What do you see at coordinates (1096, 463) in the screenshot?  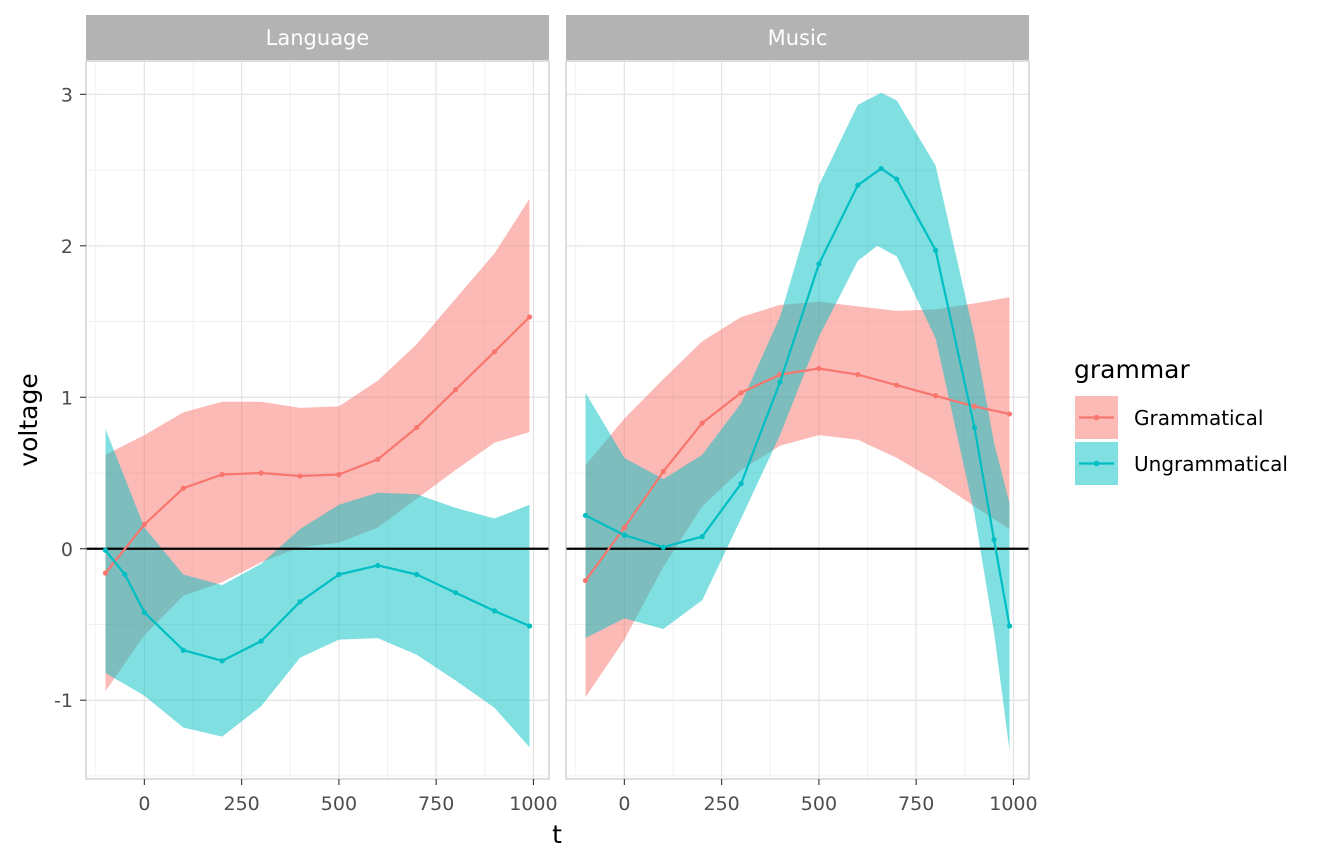 I see `legend-key-dot-ungrammatical` at bounding box center [1096, 463].